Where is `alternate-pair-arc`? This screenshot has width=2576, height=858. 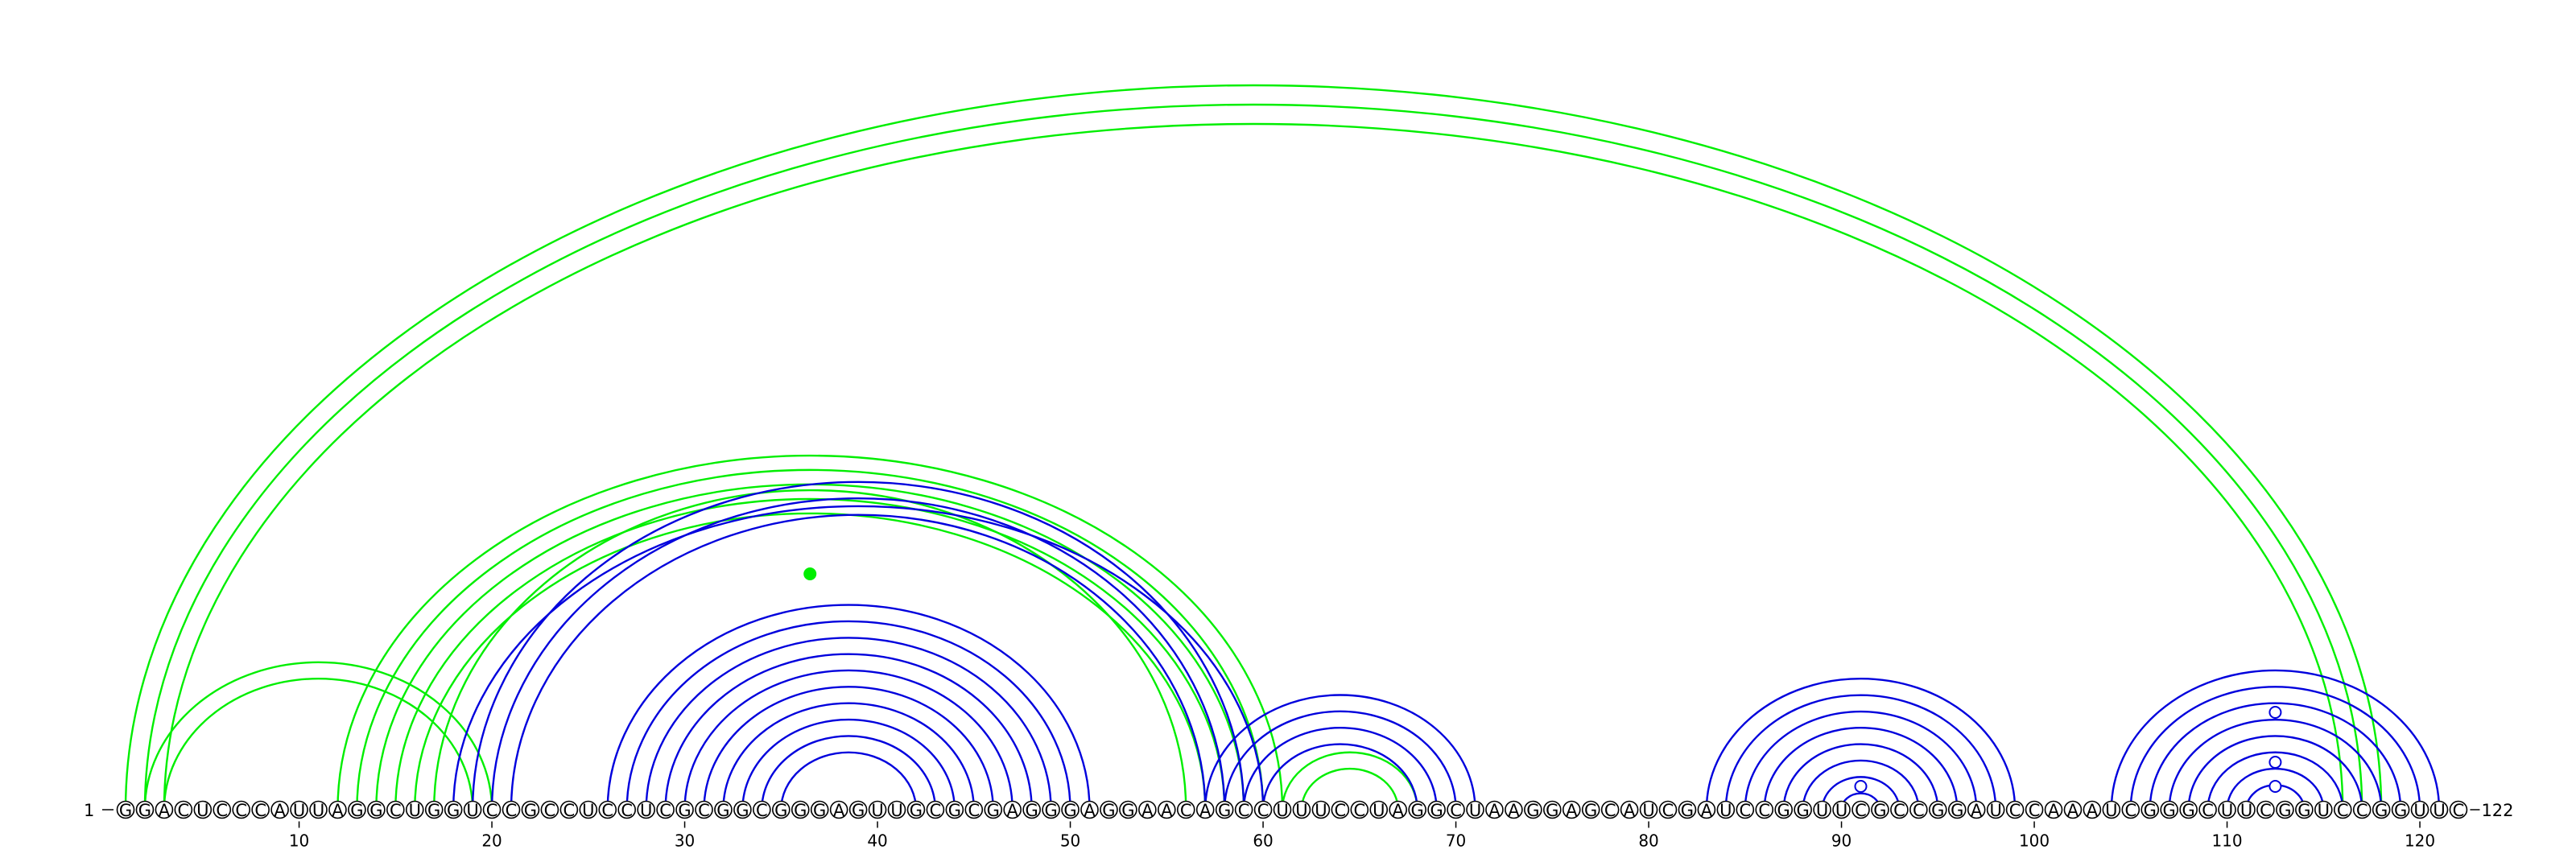
alternate-pair-arc is located at coordinates (810, 639).